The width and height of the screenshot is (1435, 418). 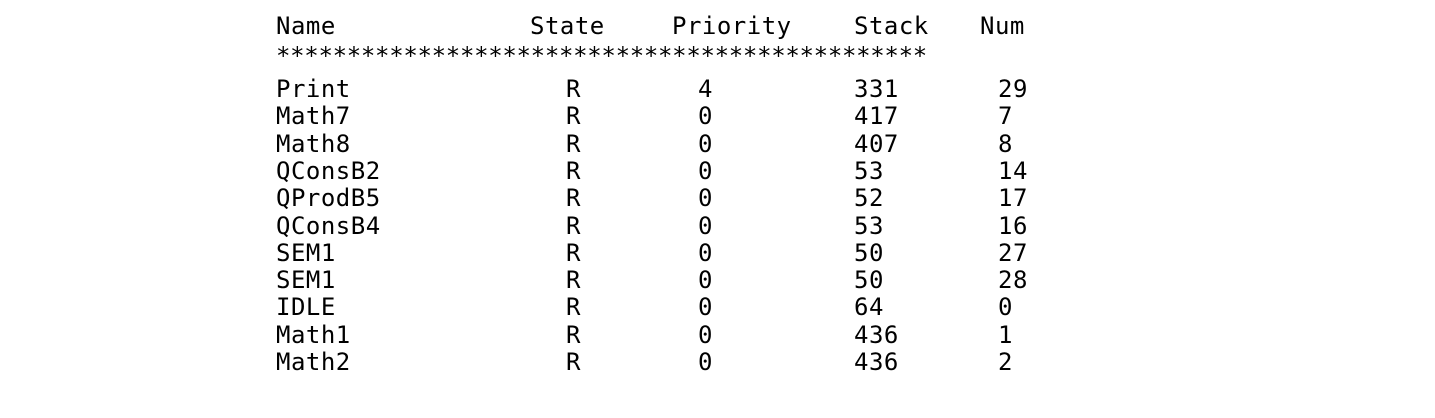 I want to click on header-priority: Priority, so click(x=732, y=26).